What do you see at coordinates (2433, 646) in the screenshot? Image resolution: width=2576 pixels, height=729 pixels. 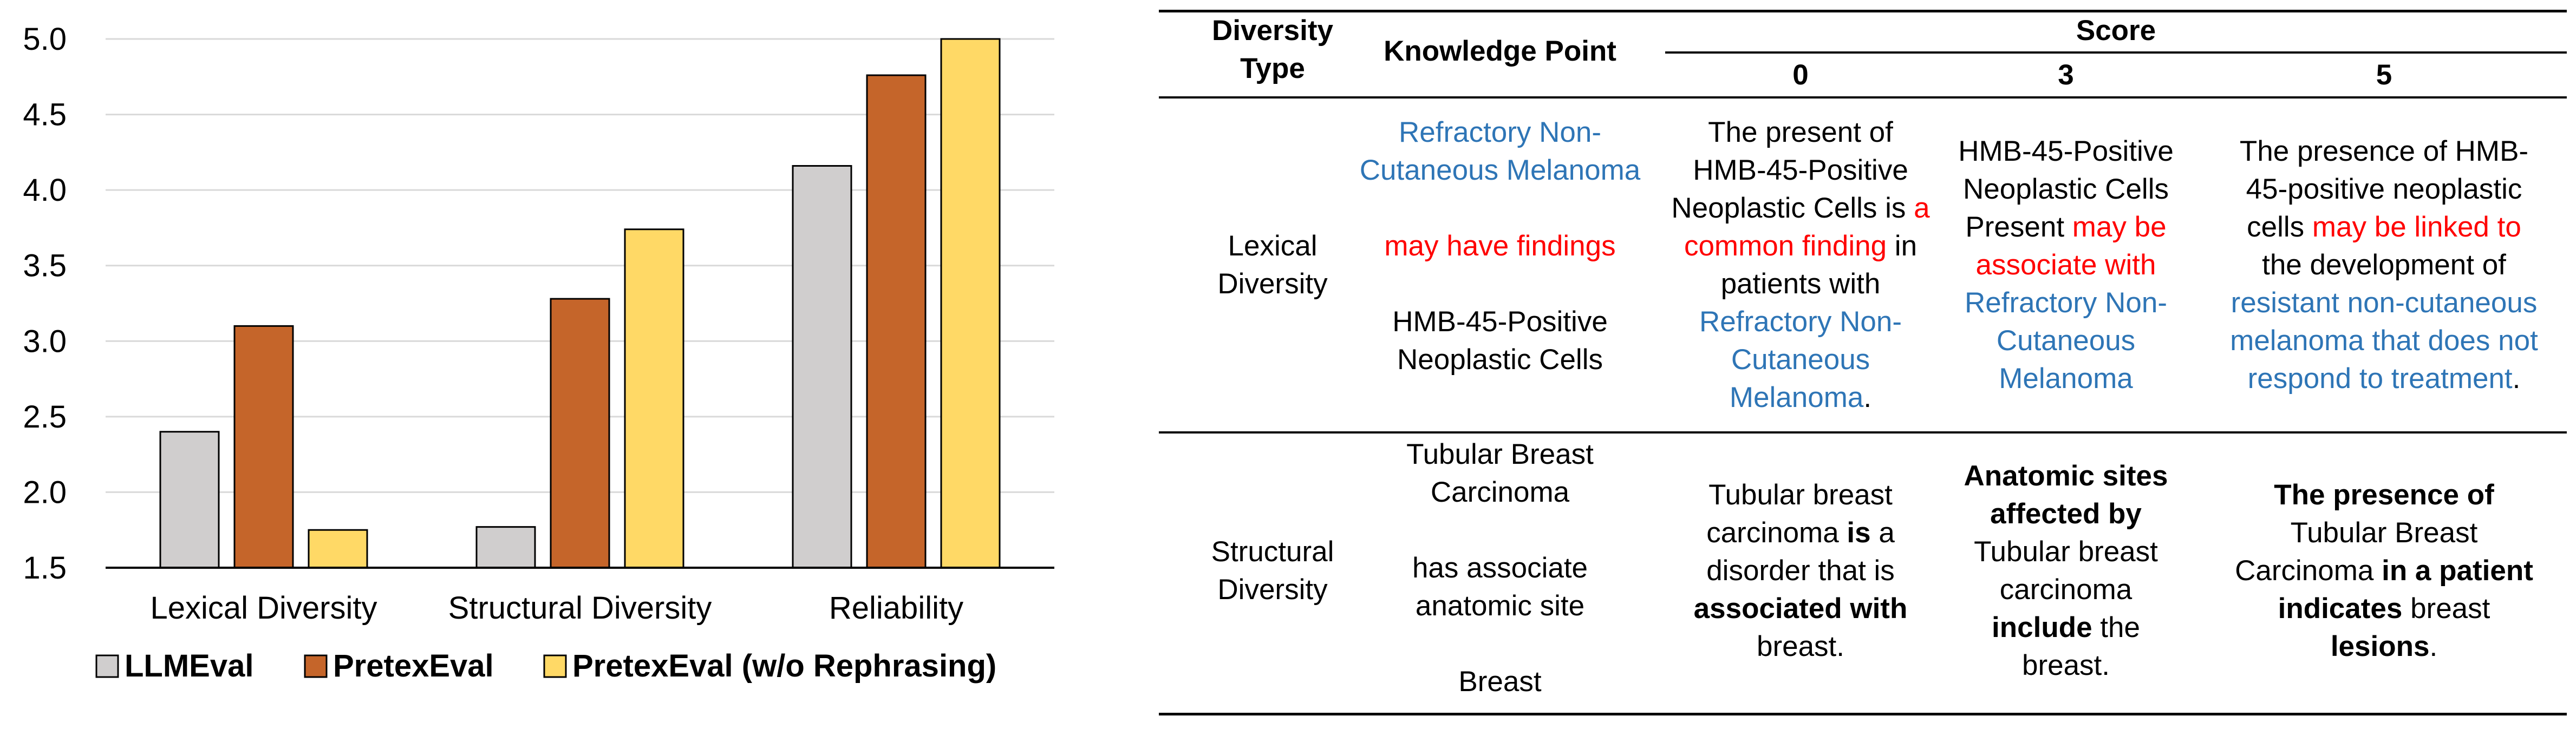 I see `structural-score-5-example-text-run: .` at bounding box center [2433, 646].